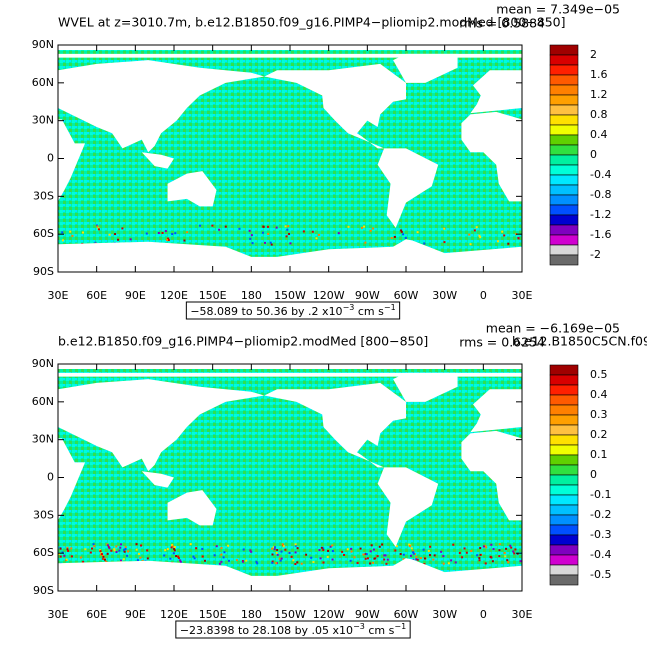 The height and width of the screenshot is (647, 647). Describe the element at coordinates (599, 454) in the screenshot. I see `colorbar-label: 0.1` at that location.